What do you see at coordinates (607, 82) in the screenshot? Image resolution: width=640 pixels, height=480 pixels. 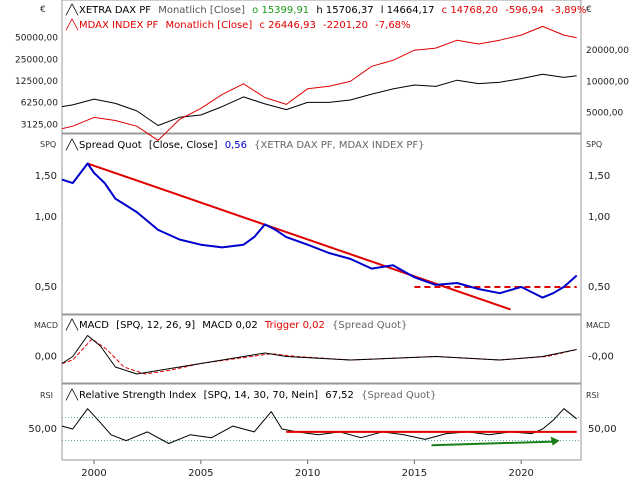 I see `price-right-tick-label: 10000,00` at bounding box center [607, 82].